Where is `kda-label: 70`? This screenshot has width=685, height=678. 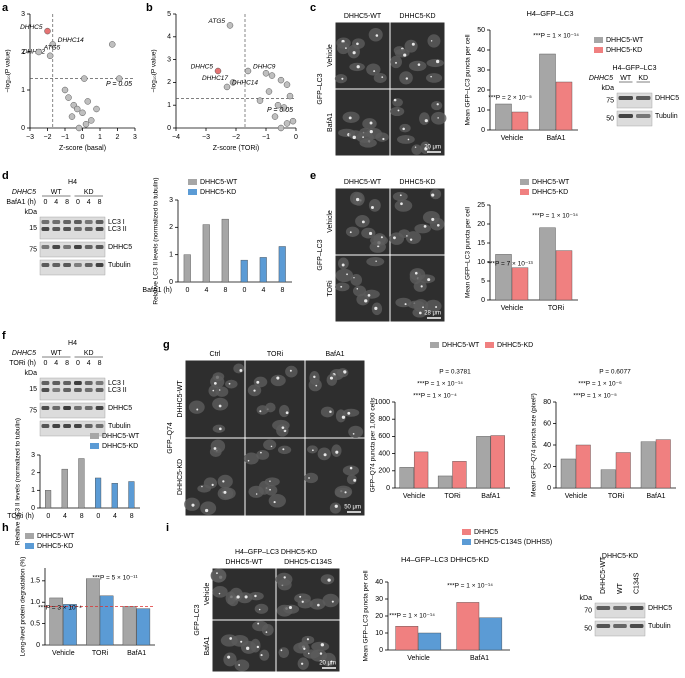 kda-label: 70 is located at coordinates (588, 610).